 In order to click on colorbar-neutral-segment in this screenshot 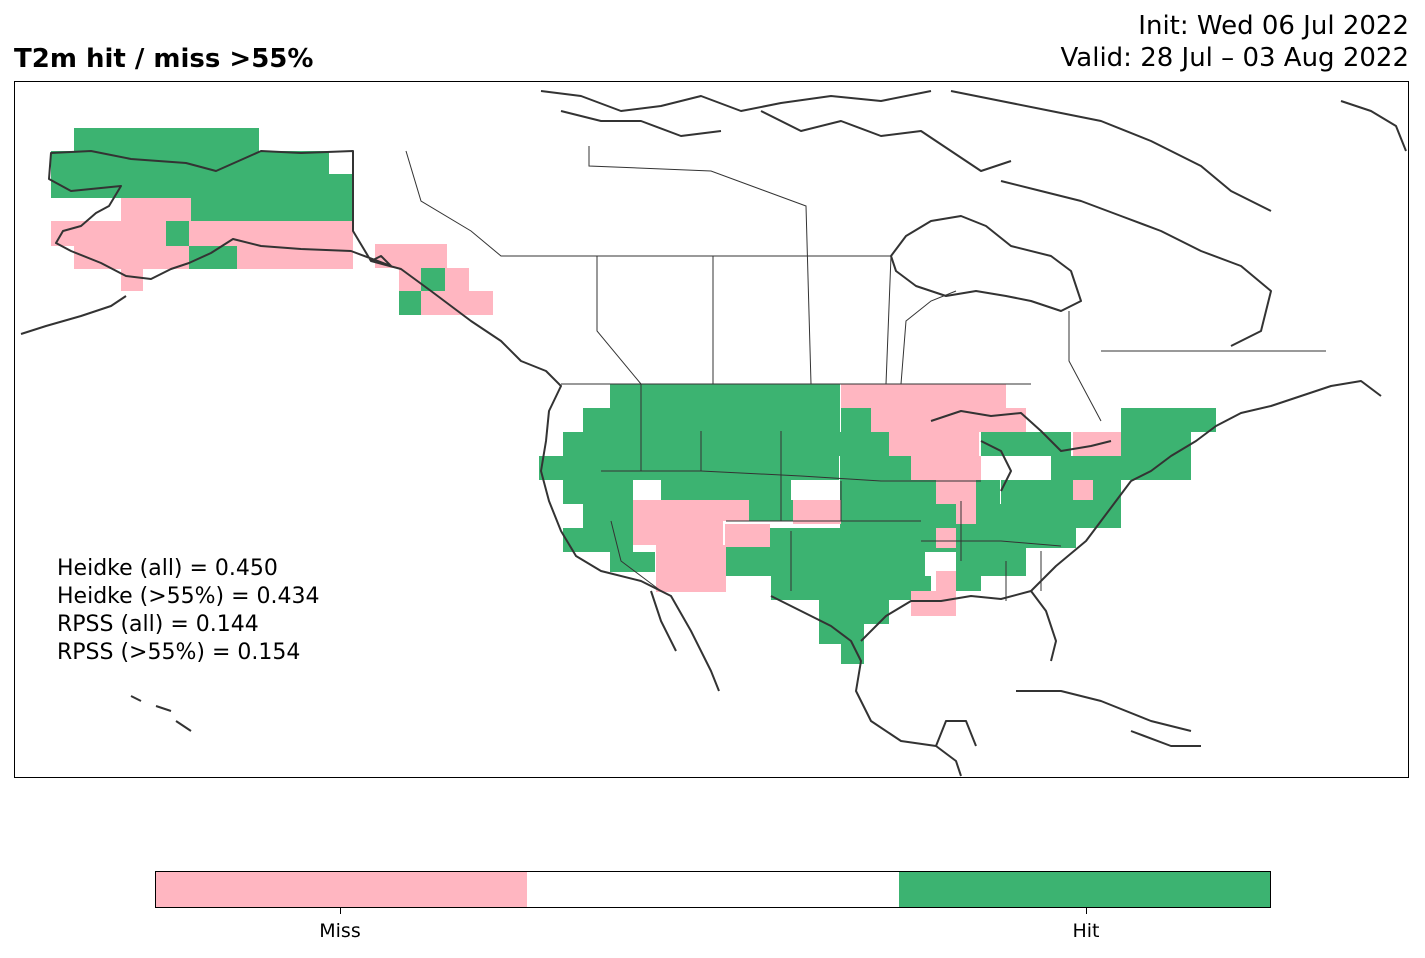, I will do `click(713, 889)`.